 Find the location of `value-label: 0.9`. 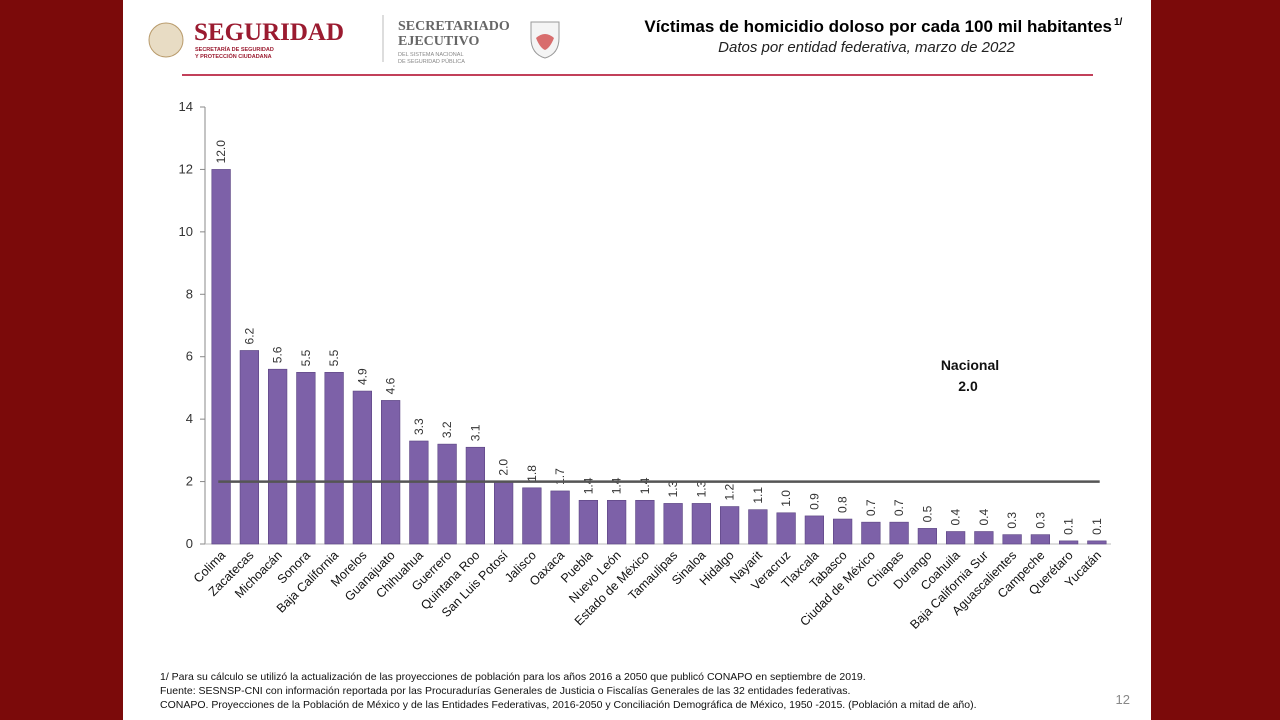

value-label: 0.9 is located at coordinates (814, 501).